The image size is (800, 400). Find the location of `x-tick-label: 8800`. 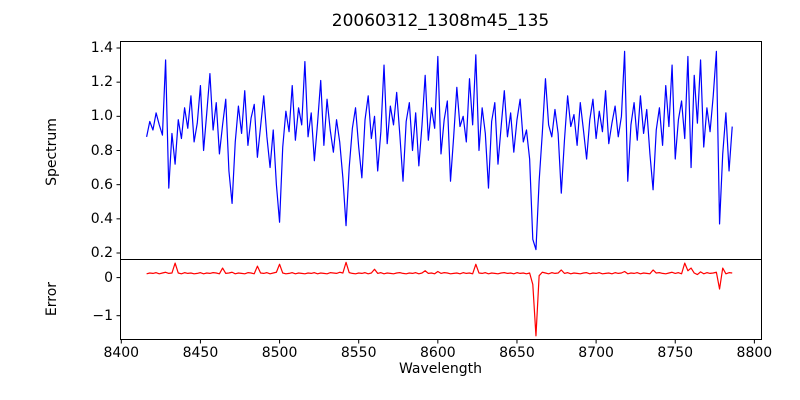

x-tick-label: 8800 is located at coordinates (754, 353).